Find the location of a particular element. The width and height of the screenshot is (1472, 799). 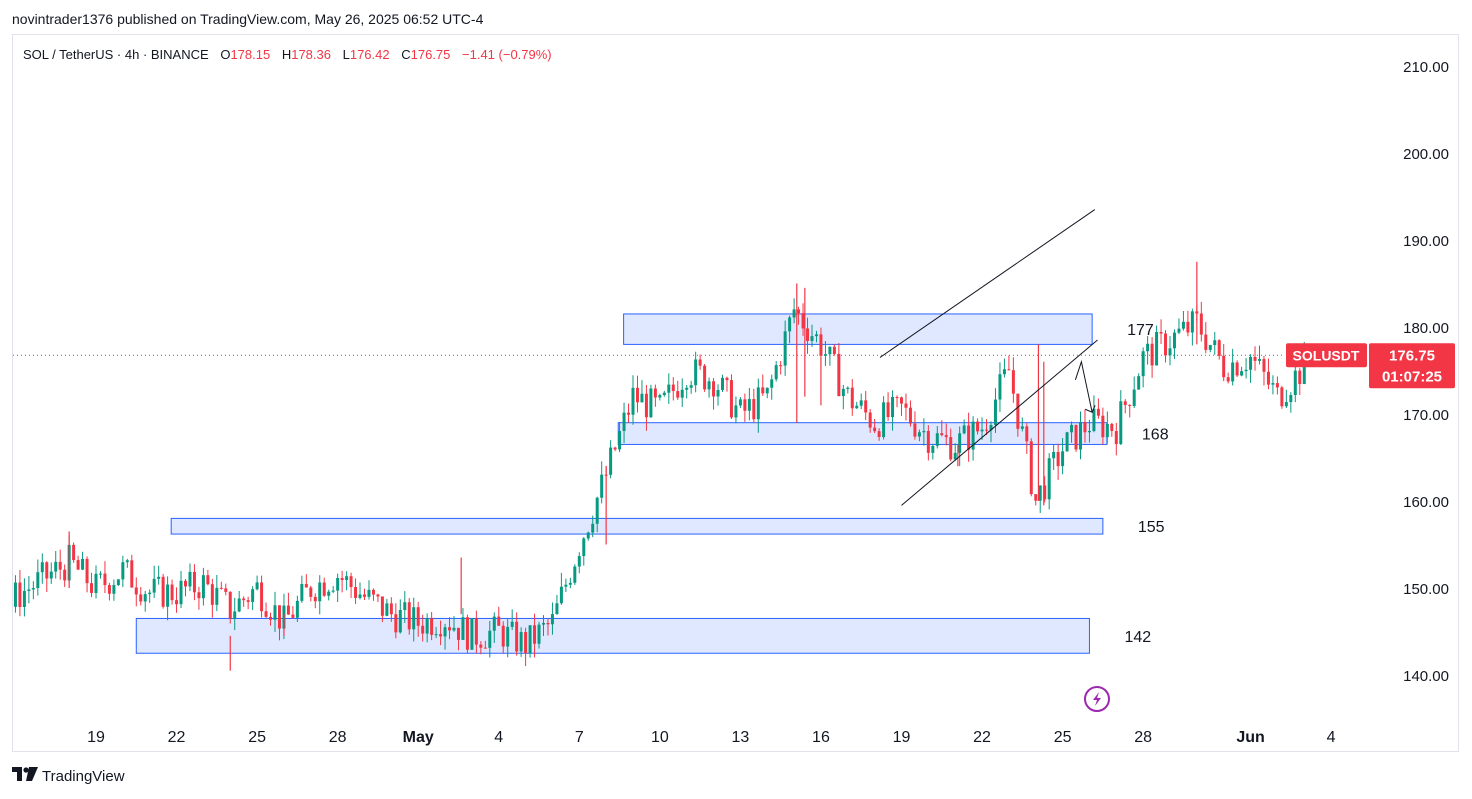

time-tick-label: 19 is located at coordinates (902, 737).